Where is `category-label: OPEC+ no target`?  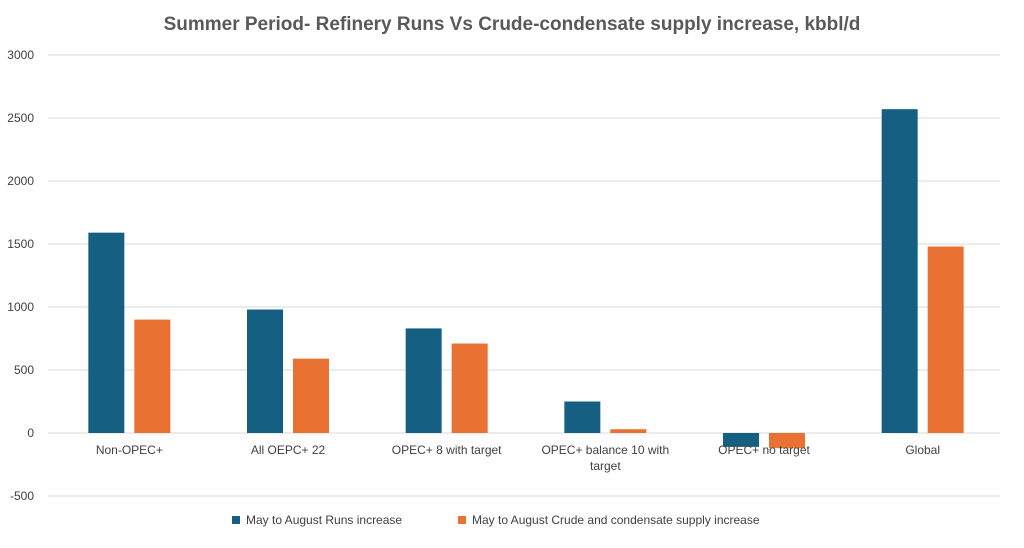 category-label: OPEC+ no target is located at coordinates (764, 450).